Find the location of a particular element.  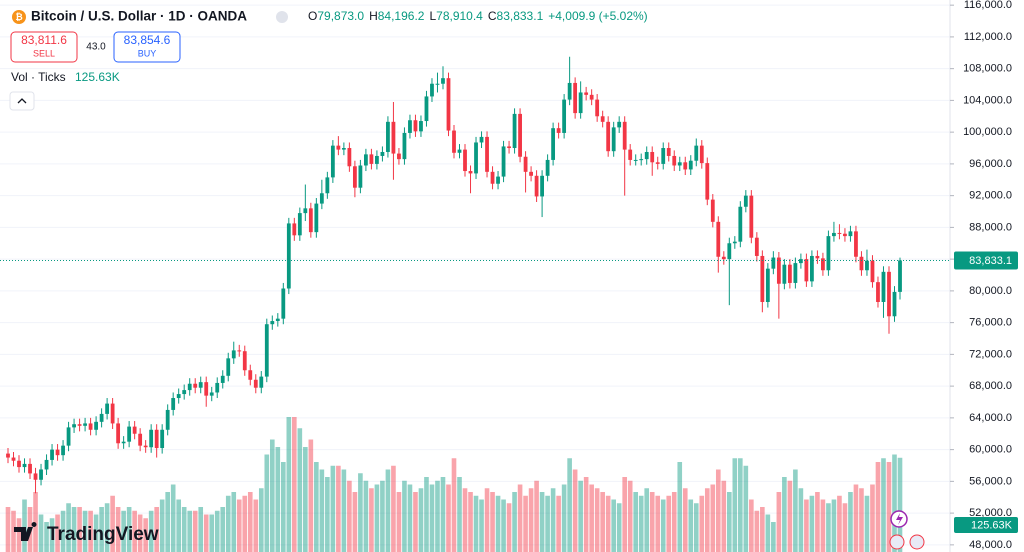

collapse-button is located at coordinates (22, 101).